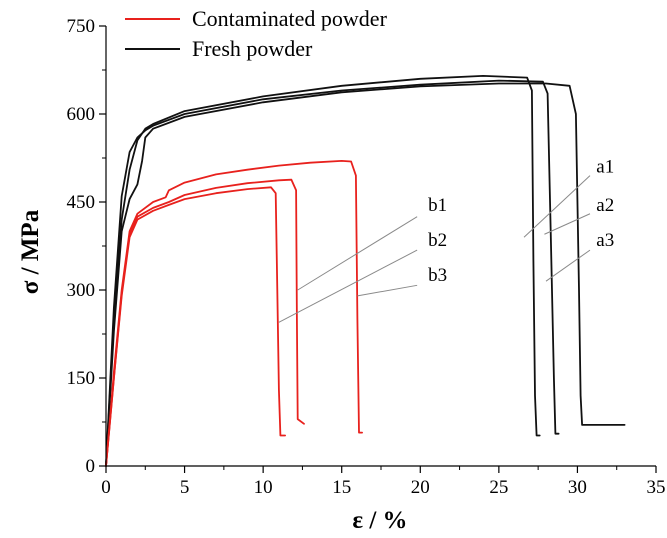 The width and height of the screenshot is (667, 538). I want to click on x-tick-label: 30, so click(577, 487).